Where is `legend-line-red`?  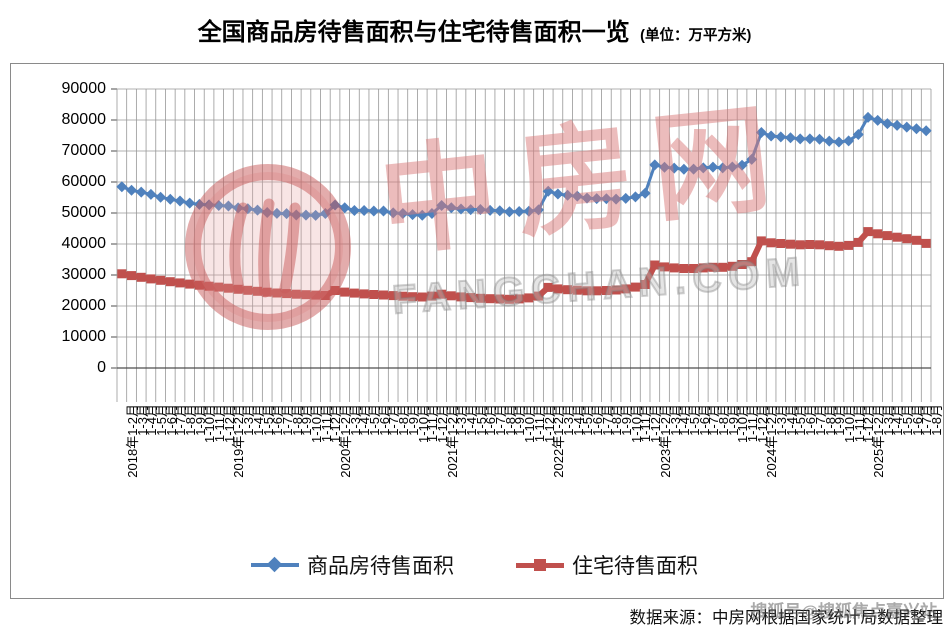 legend-line-red is located at coordinates (540, 564).